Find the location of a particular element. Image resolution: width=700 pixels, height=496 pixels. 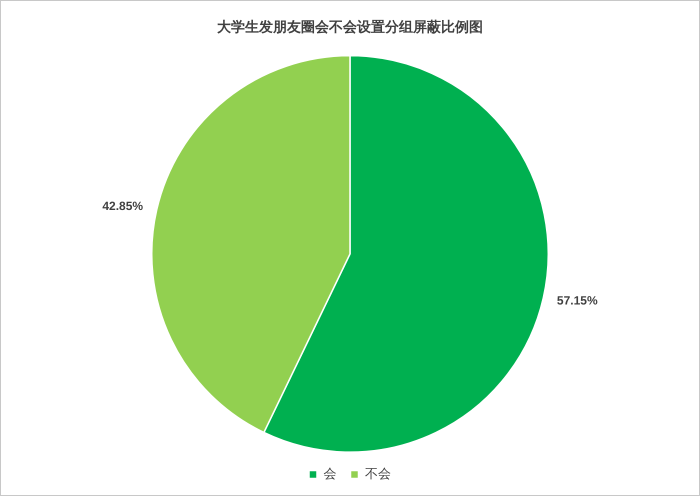

chart-title: 大学生发朋友圈会不会设置分组屏蔽比例图 is located at coordinates (350, 26).